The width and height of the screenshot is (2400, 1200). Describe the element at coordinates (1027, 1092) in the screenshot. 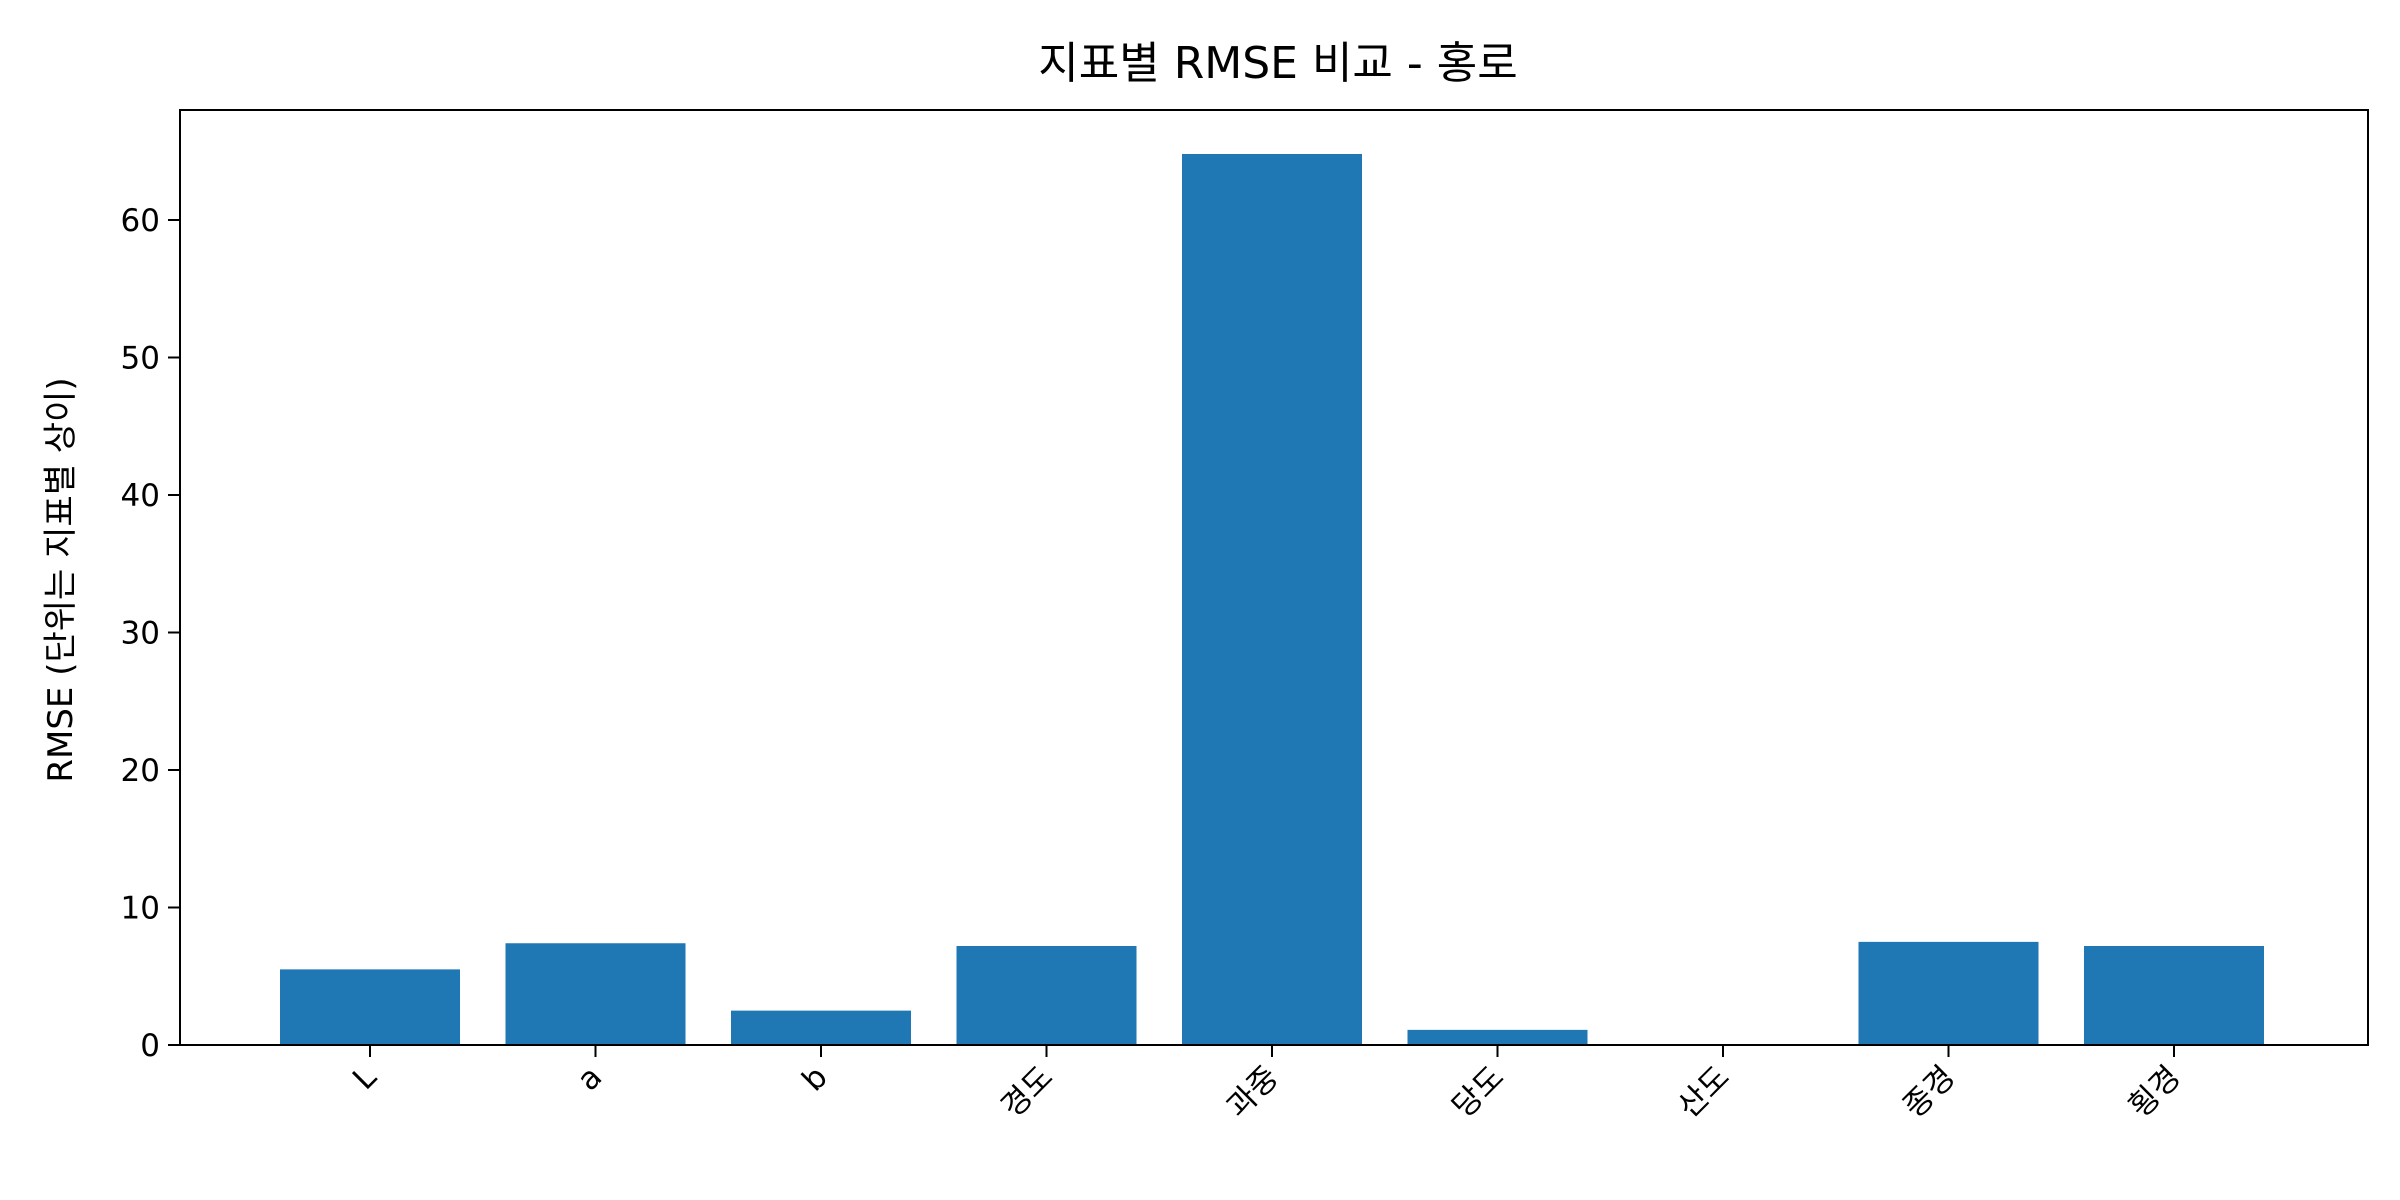

I see `x-tick-label-3: 경도` at that location.